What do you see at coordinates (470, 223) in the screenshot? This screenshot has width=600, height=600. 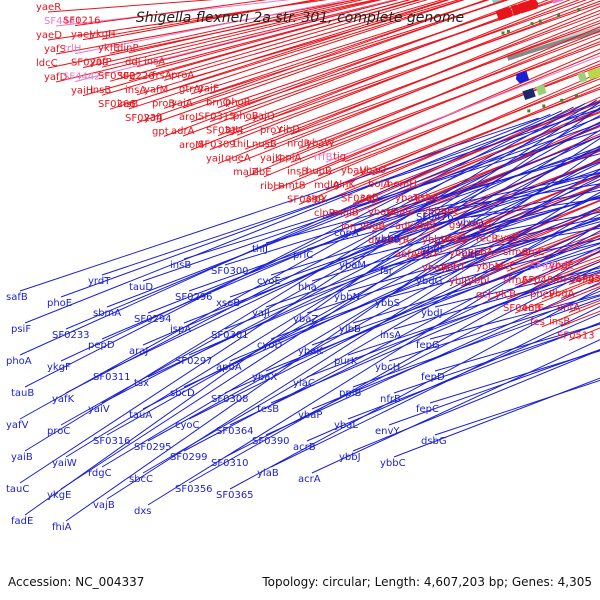 I see `reverse-gene-label: ybdQ` at bounding box center [470, 223].